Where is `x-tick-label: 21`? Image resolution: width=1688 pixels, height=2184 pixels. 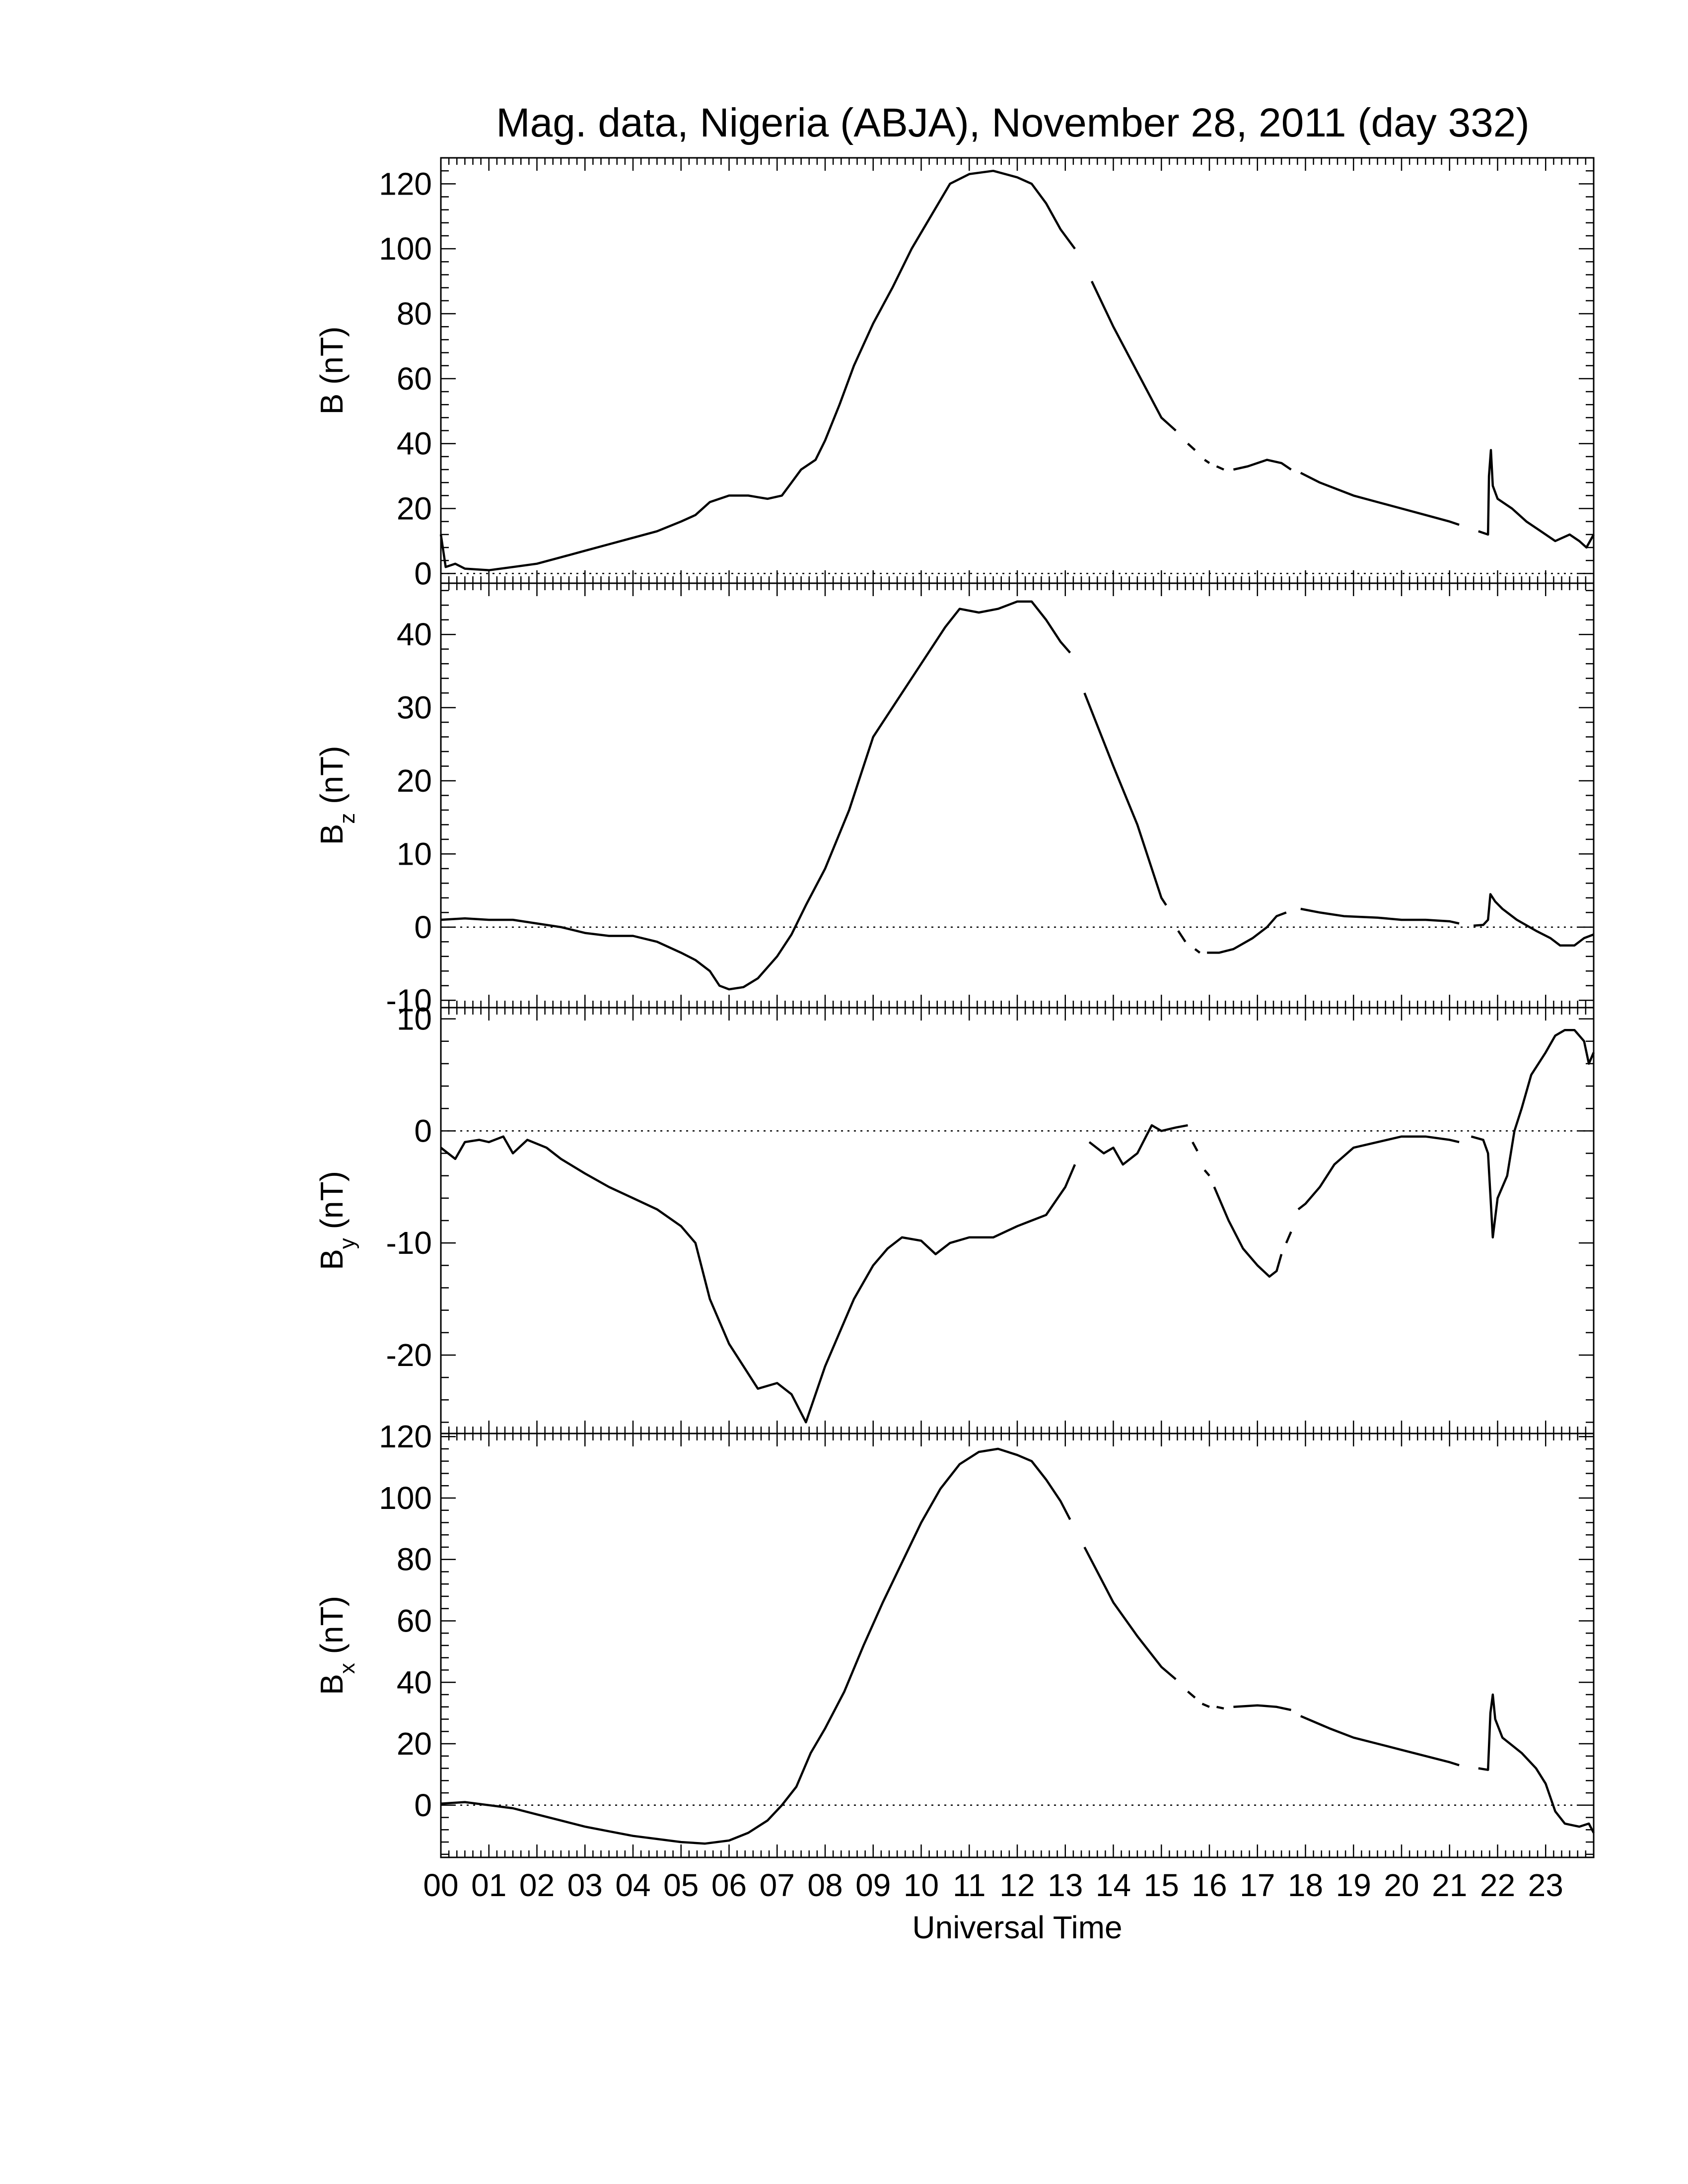 x-tick-label: 21 is located at coordinates (1449, 1885).